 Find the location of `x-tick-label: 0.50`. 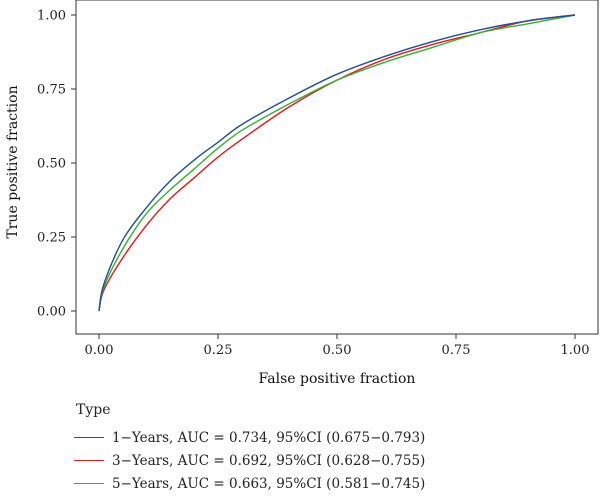

x-tick-label: 0.50 is located at coordinates (337, 350).